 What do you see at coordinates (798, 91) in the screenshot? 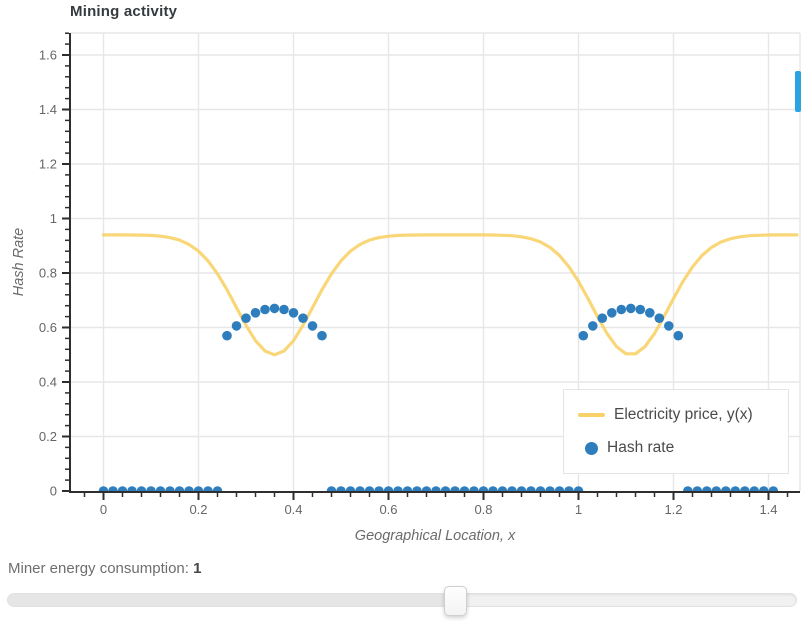
I see `scrollbar-thumb` at bounding box center [798, 91].